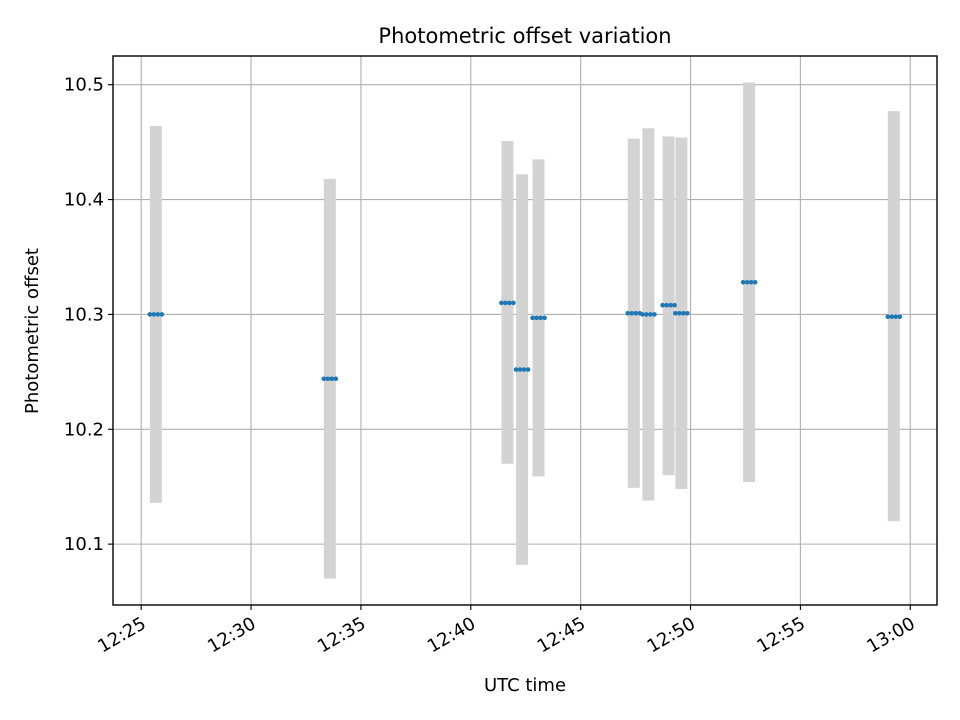 This screenshot has height=720, width=960. Describe the element at coordinates (84, 200) in the screenshot. I see `y-tick-label: 10.4` at that location.